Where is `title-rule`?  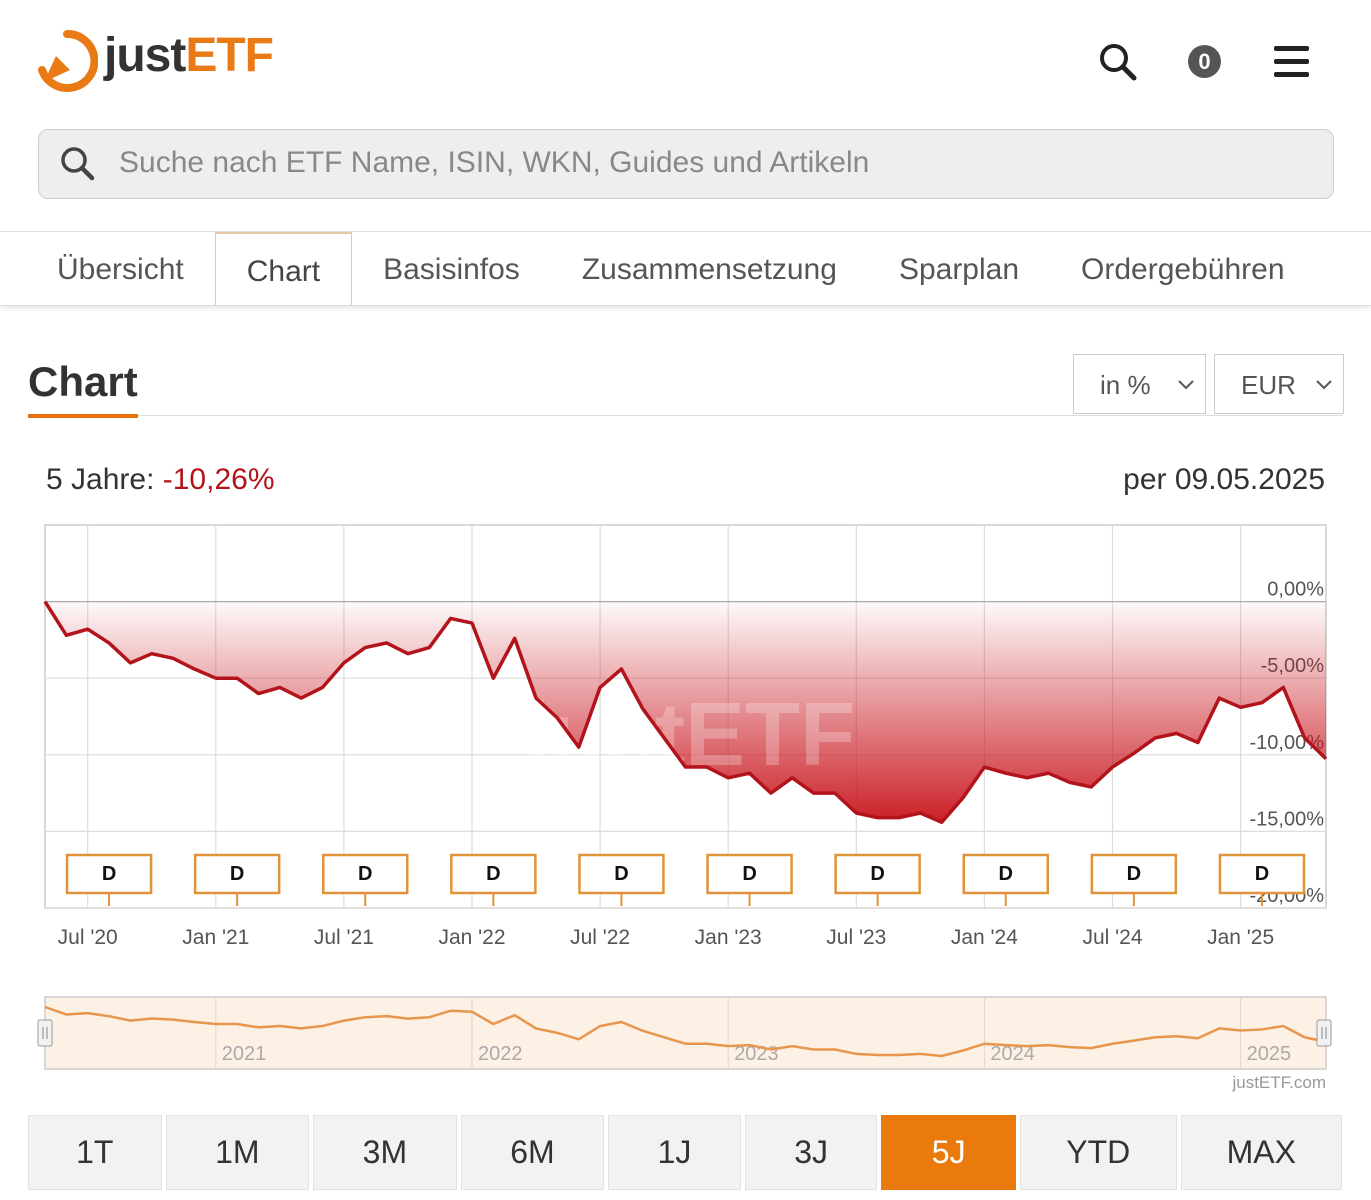 title-rule is located at coordinates (685, 415).